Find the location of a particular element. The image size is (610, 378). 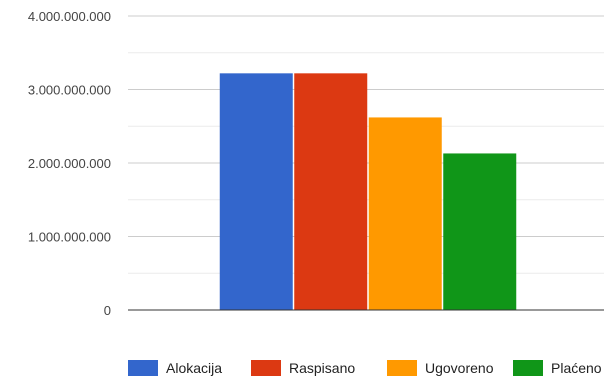

bar-ugovoreno is located at coordinates (405, 214).